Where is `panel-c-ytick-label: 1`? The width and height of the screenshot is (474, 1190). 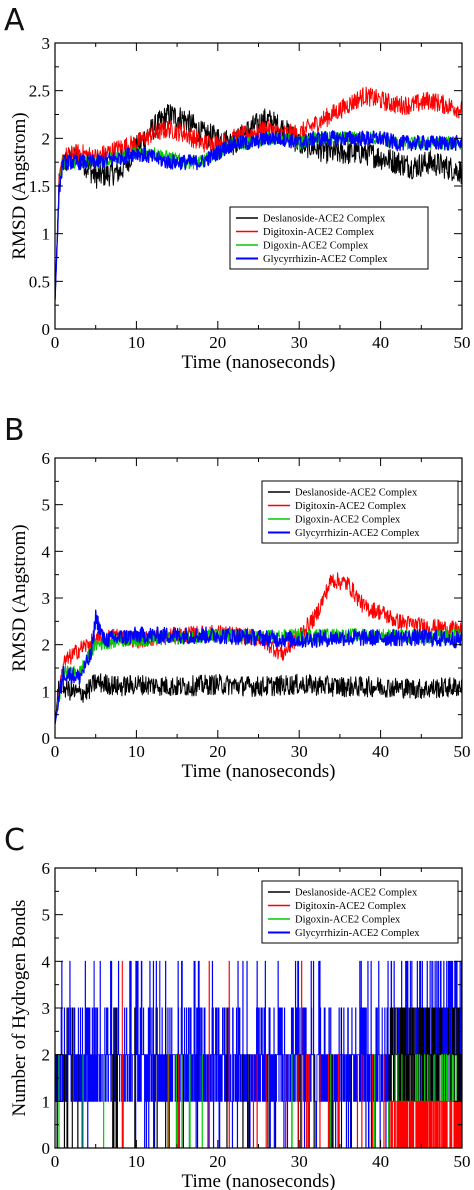
panel-c-ytick-label: 1 is located at coordinates (46, 1101).